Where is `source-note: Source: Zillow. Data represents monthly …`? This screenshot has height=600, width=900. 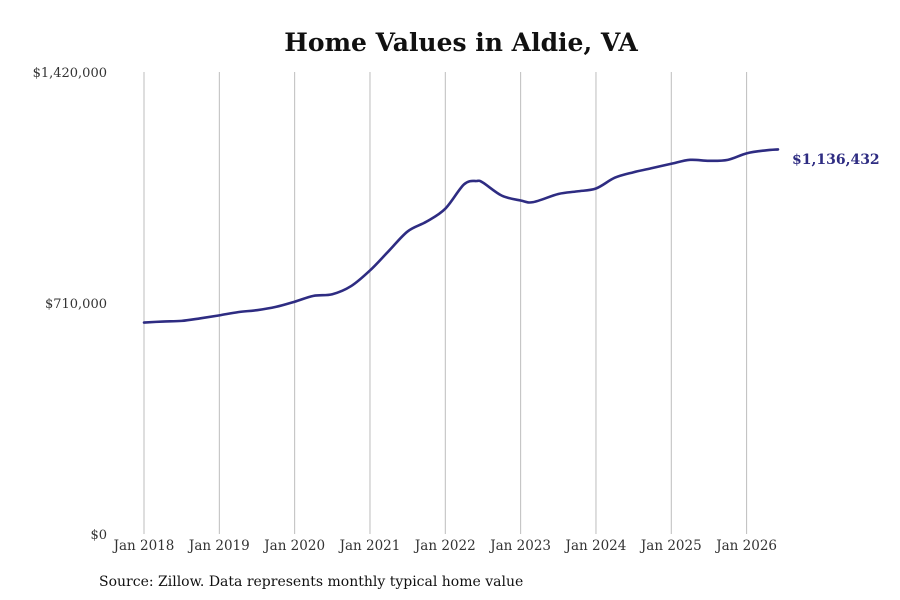
source-note: Source: Zillow. Data represents monthly … is located at coordinates (311, 582).